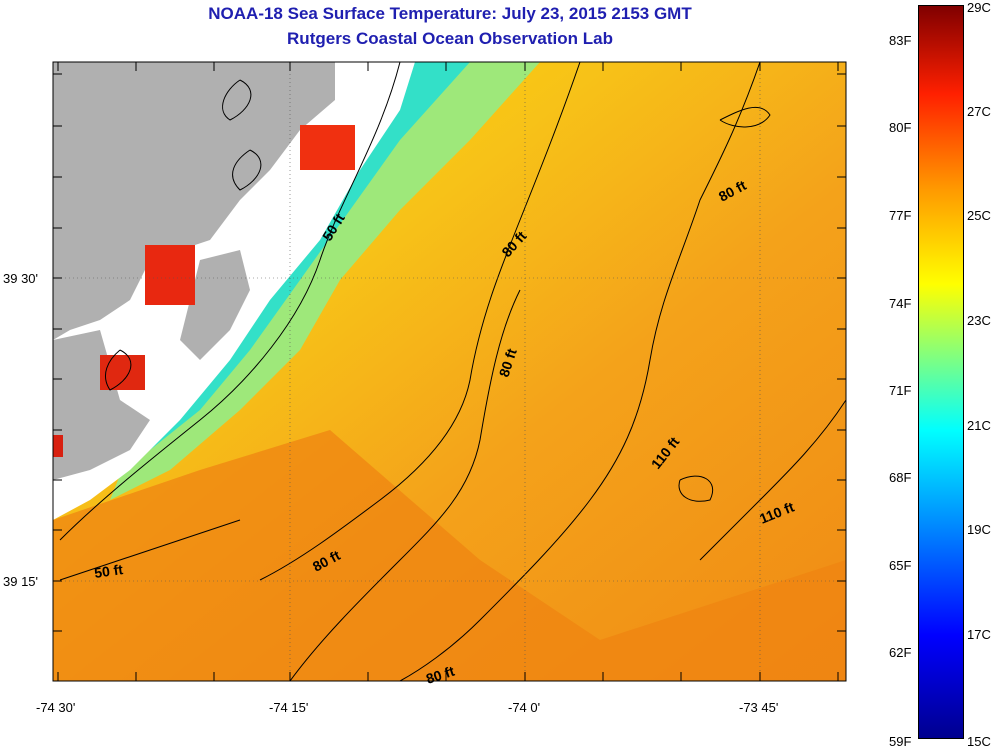 The height and width of the screenshot is (754, 1000). What do you see at coordinates (979, 215) in the screenshot?
I see `colorbar-c-label: 25C` at bounding box center [979, 215].